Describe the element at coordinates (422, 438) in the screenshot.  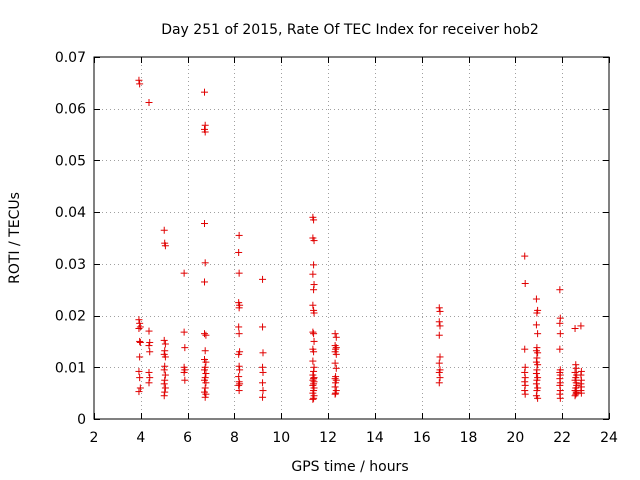
I see `x-tick-label: 16` at that location.